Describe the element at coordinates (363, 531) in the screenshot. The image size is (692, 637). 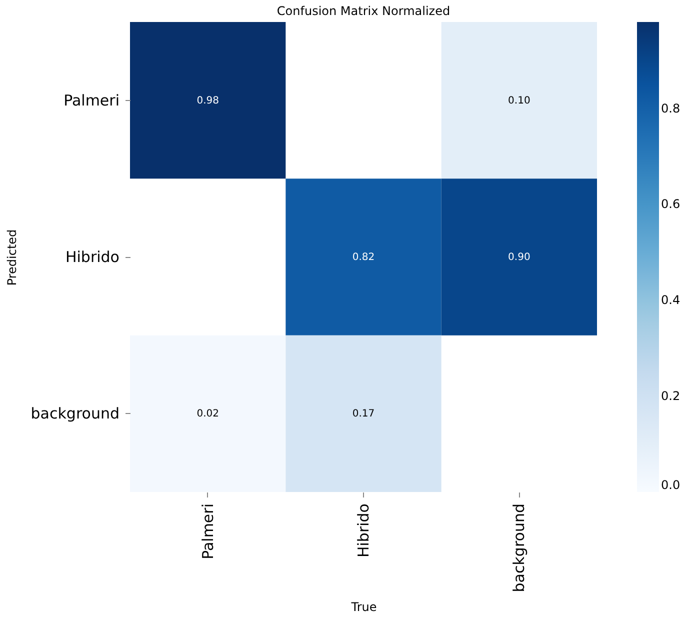
I see `x-tick-label: Hibrido` at that location.